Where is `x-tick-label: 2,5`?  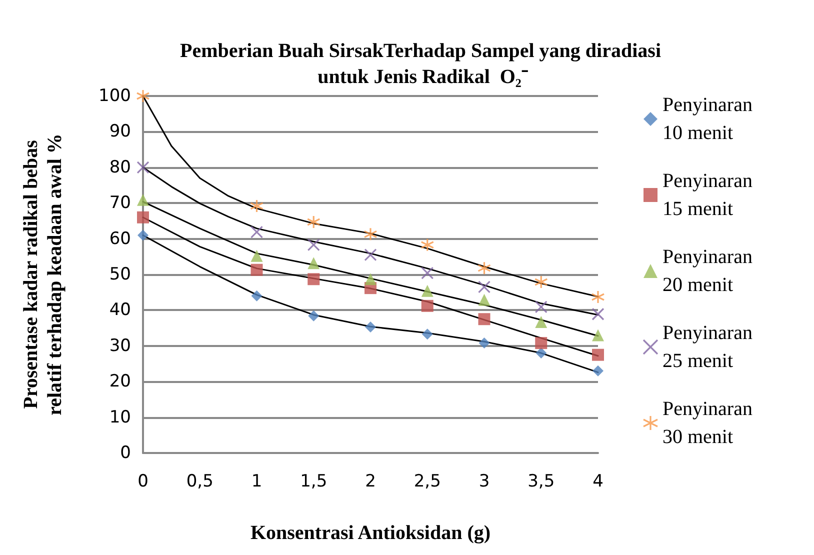 x-tick-label: 2,5 is located at coordinates (427, 482).